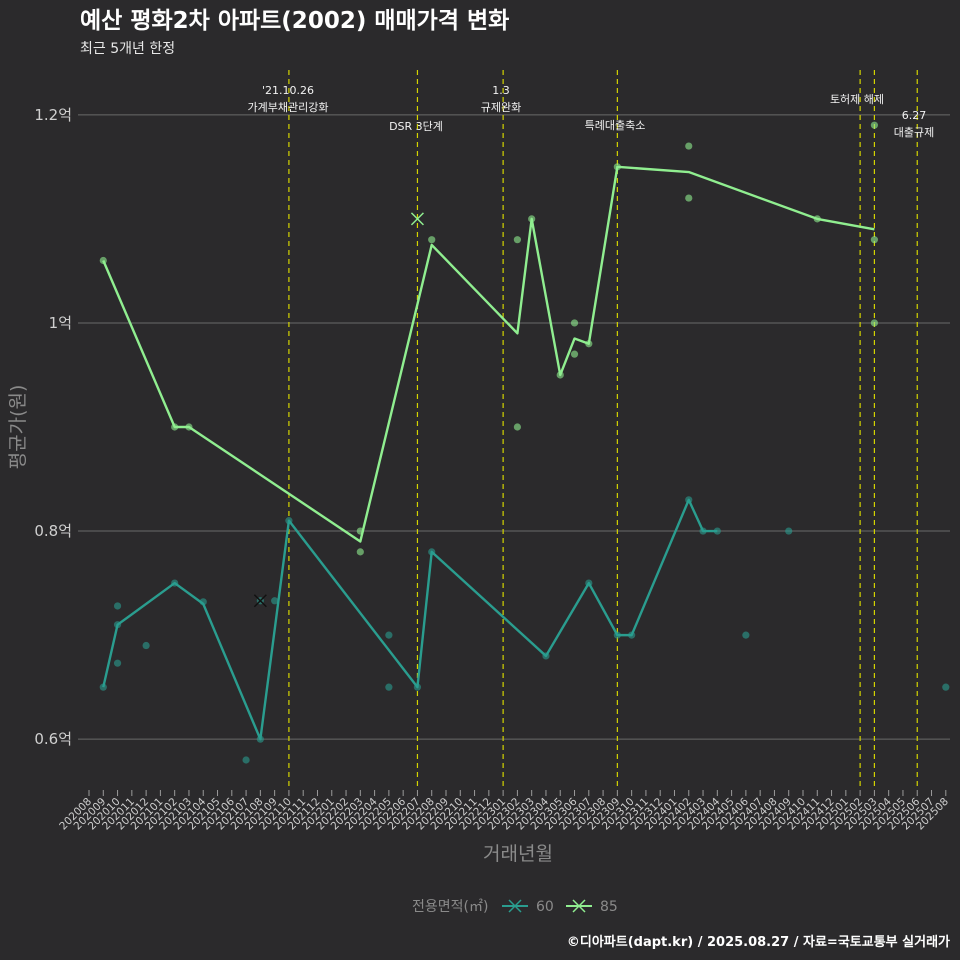 This screenshot has width=960, height=960. I want to click on event-label-2: 1.3, so click(501, 90).